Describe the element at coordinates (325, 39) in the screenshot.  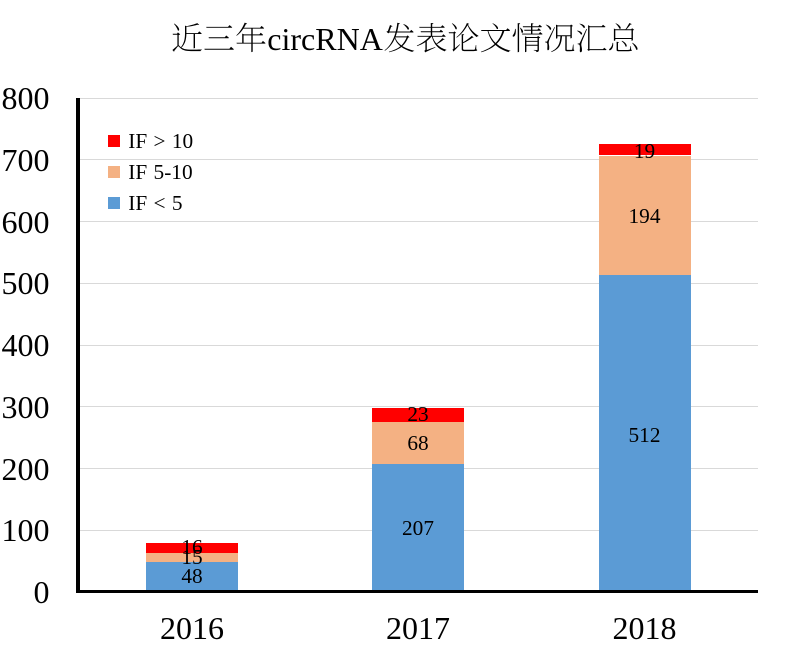
I see `svg-text: circRNA` at that location.